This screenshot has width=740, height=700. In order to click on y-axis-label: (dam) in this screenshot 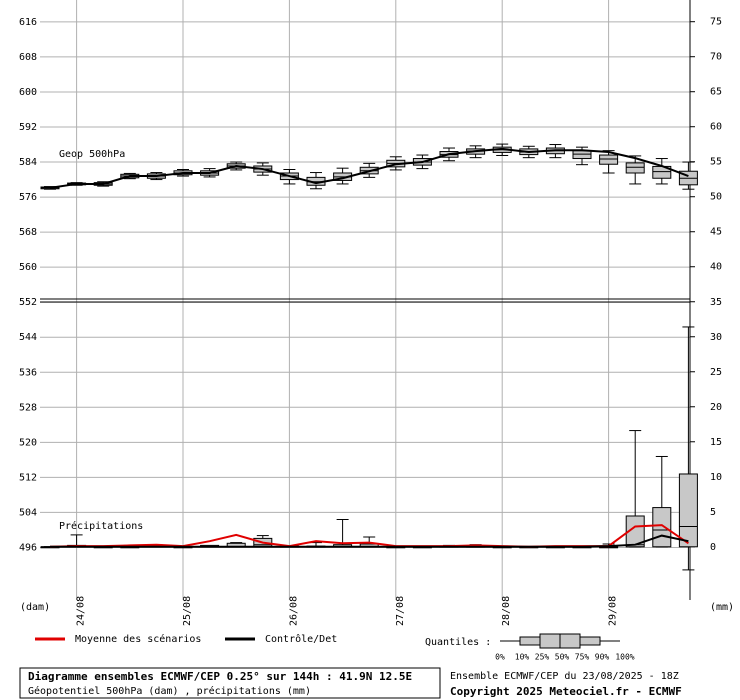, I will do `click(35, 607)`.